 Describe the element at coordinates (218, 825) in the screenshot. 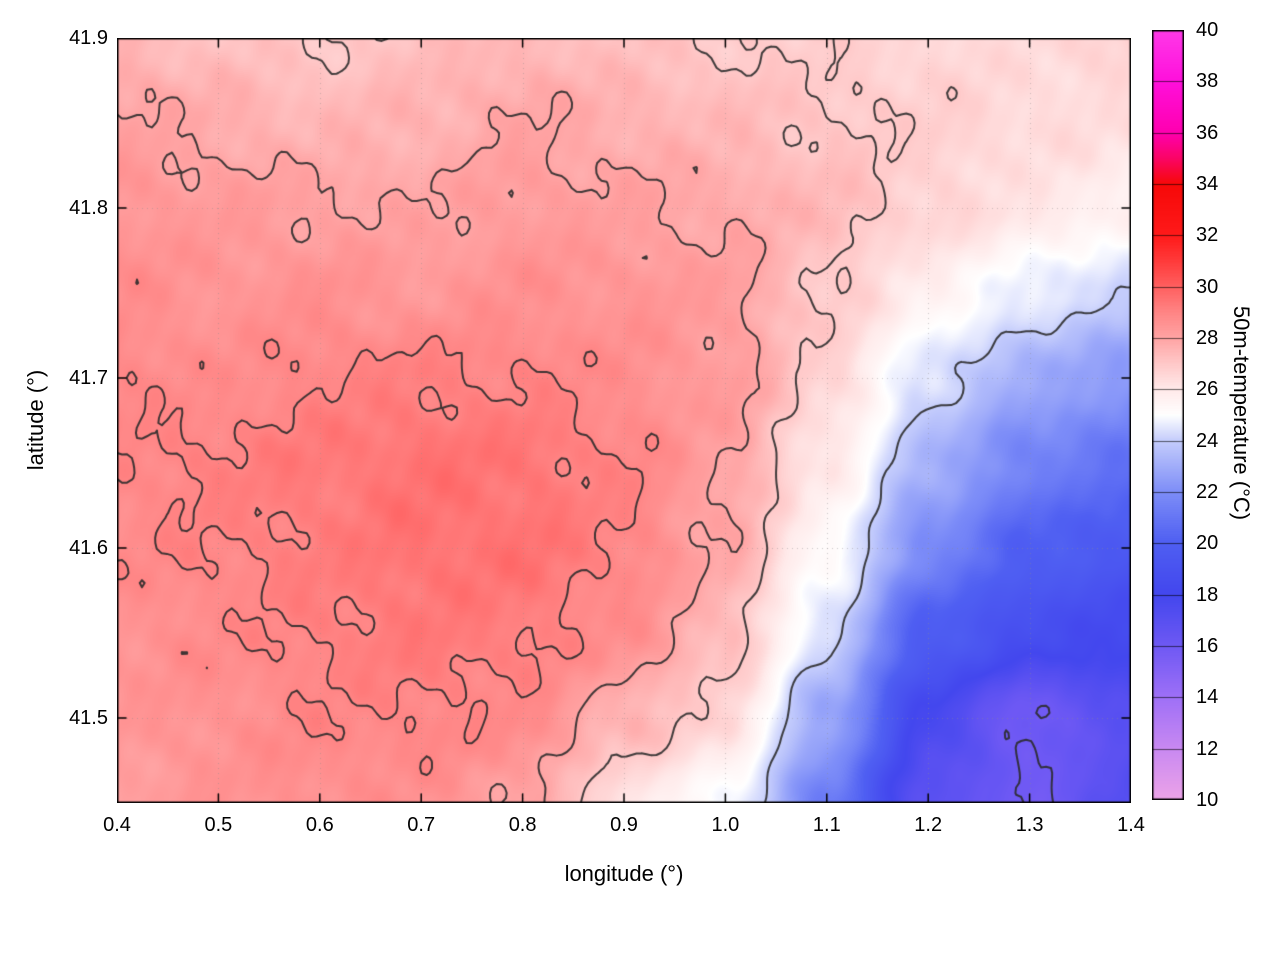

I see `x-tick-label: 0.5` at that location.